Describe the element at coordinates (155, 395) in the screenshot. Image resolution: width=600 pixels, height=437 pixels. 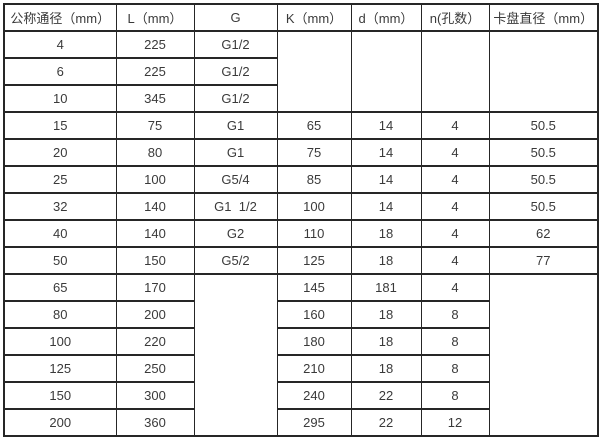
I see `table-cell: 300` at that location.